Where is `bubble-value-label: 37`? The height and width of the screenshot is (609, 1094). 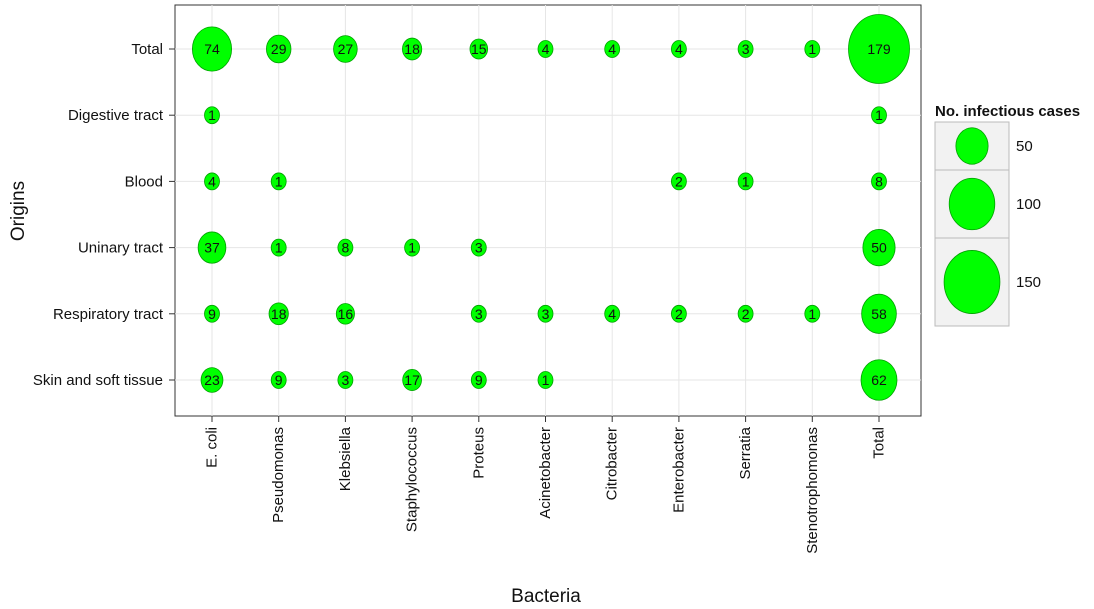 bubble-value-label: 37 is located at coordinates (212, 248).